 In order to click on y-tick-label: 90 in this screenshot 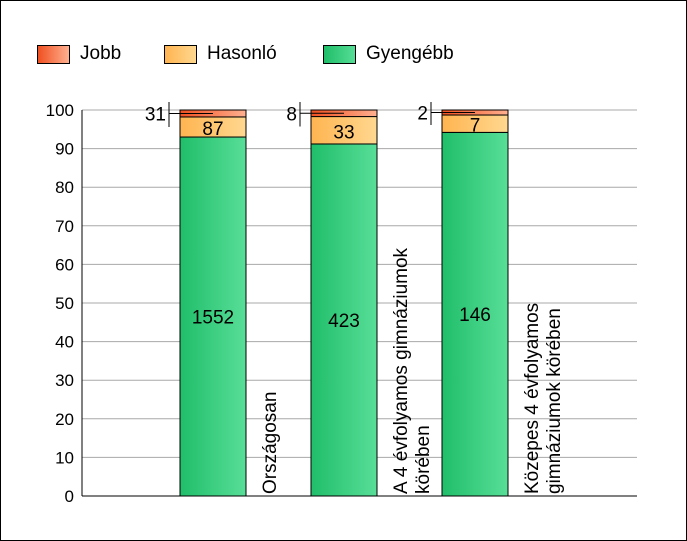, I will do `click(64, 149)`.